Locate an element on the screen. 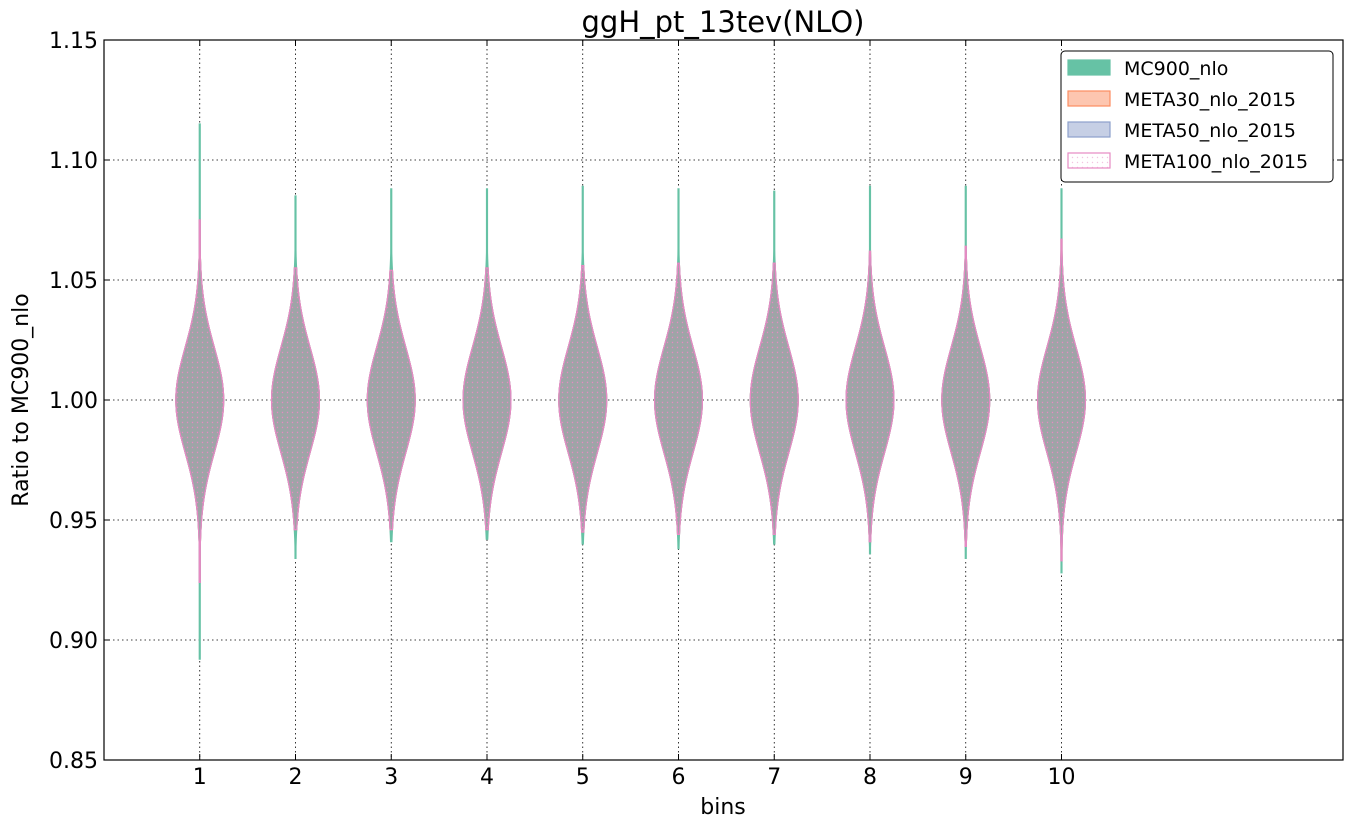  y-tick-label: 1.05 is located at coordinates (73, 281).